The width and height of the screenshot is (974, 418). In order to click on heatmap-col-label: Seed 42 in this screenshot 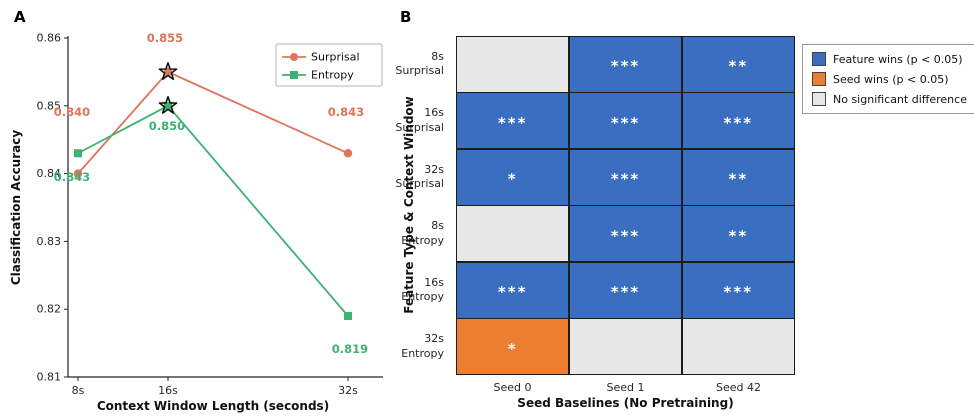, I will do `click(738, 387)`.